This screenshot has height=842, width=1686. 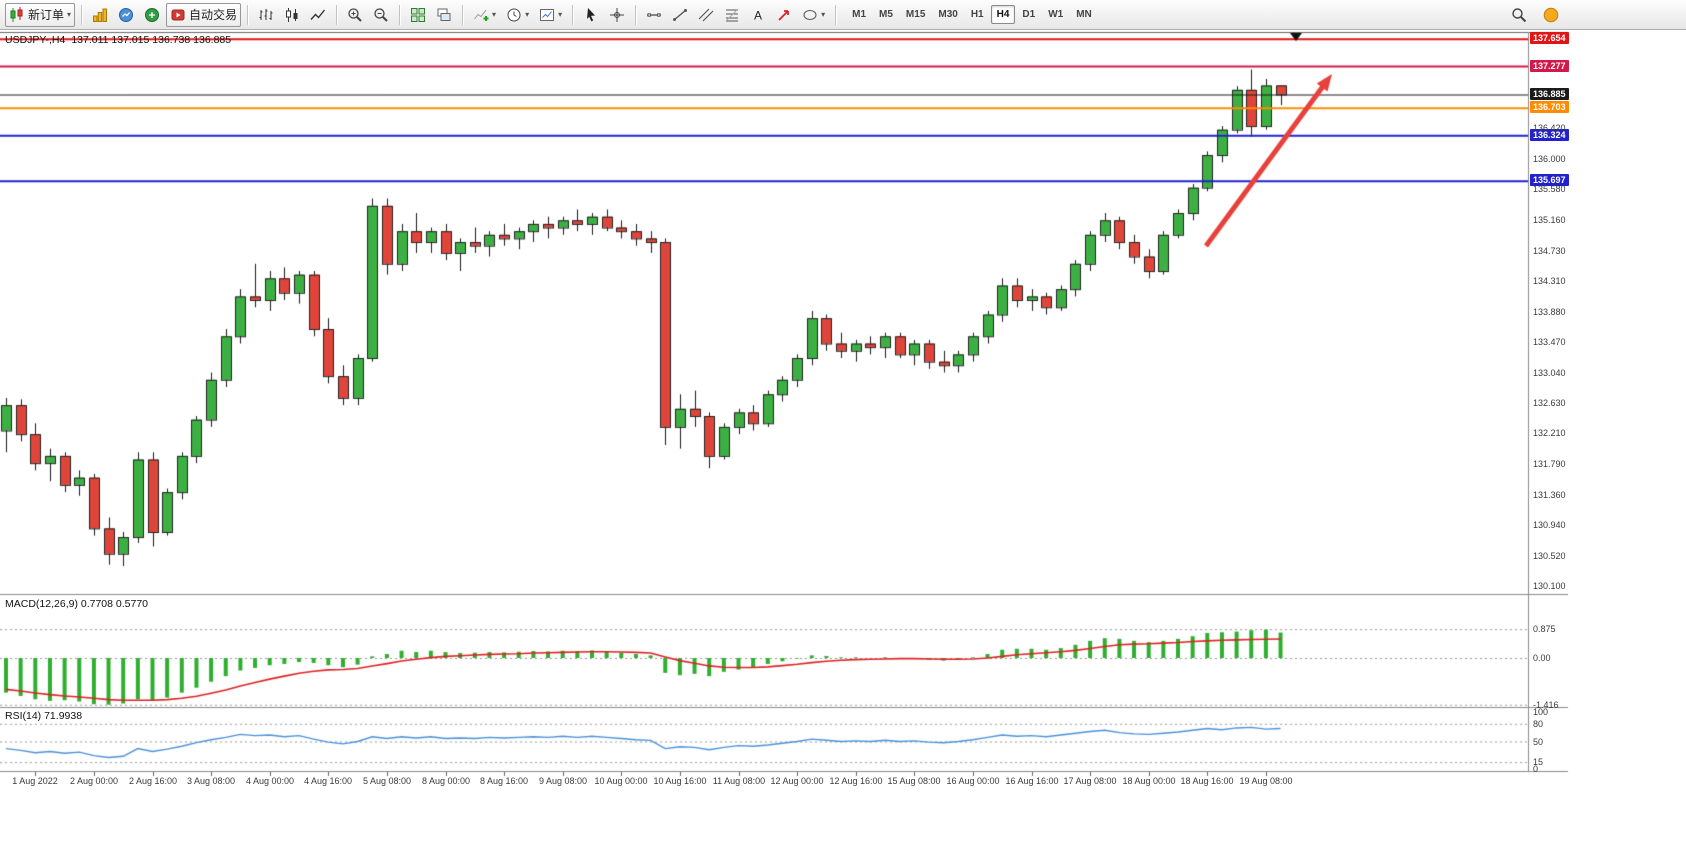 What do you see at coordinates (1028, 14) in the screenshot?
I see `tf-button-d1: D1` at bounding box center [1028, 14].